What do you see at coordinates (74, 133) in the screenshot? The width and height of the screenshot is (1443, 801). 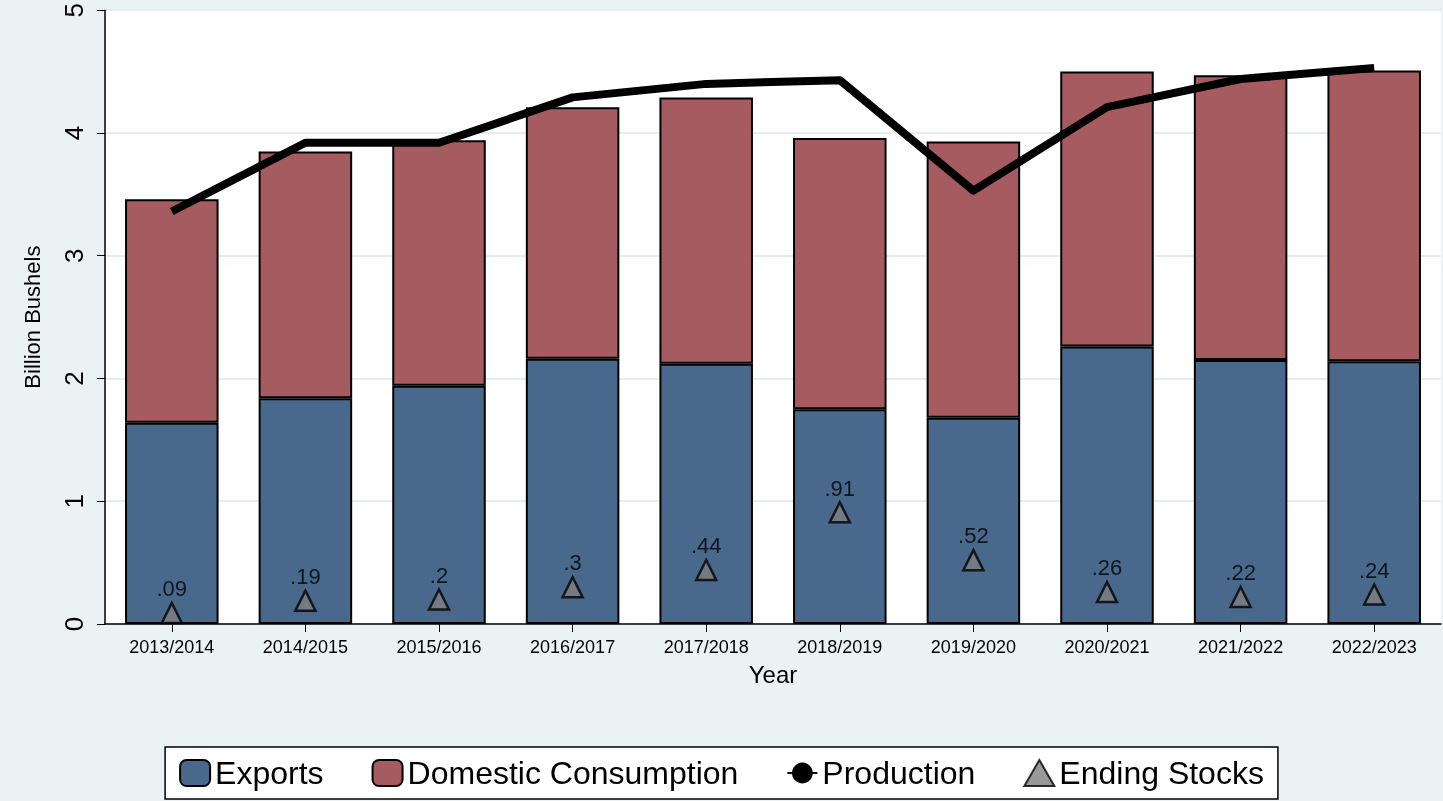 I see `y-tick-label: 4` at bounding box center [74, 133].